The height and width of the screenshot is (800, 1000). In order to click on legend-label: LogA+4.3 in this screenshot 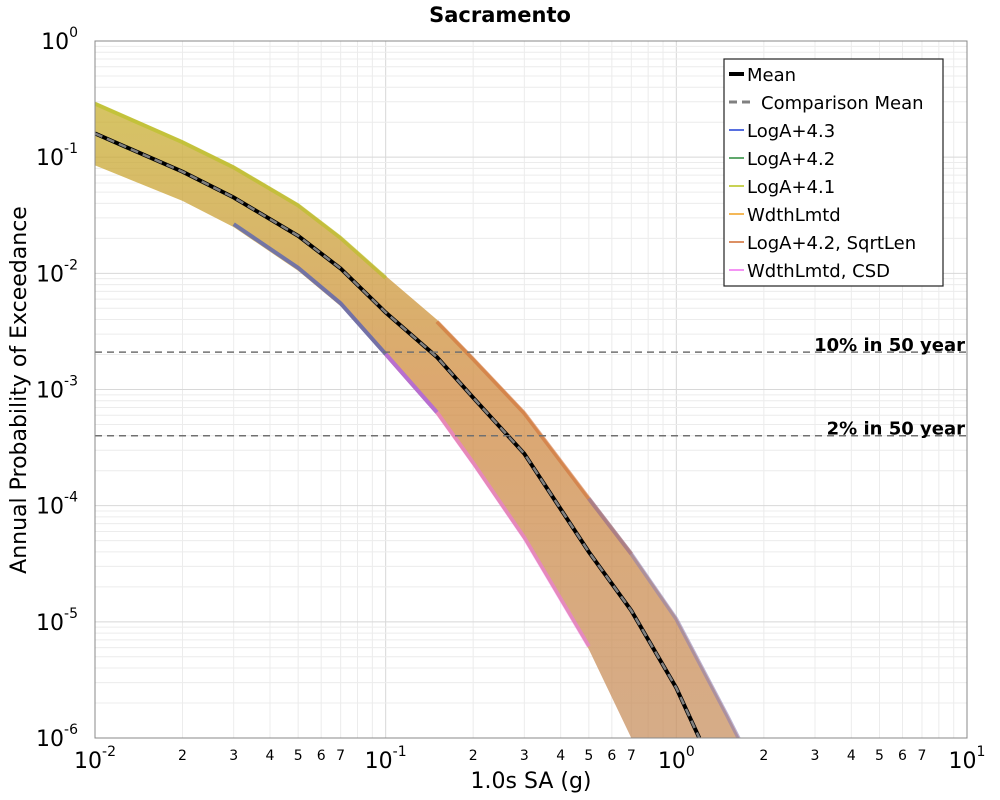, I will do `click(791, 131)`.